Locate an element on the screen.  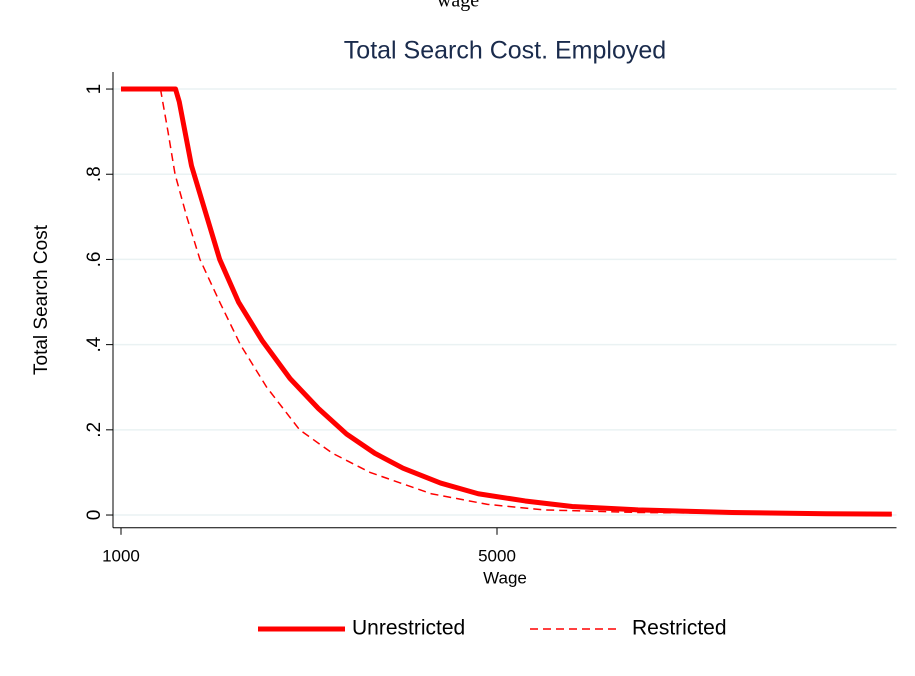
y-tick-label: .6 is located at coordinates (94, 260).